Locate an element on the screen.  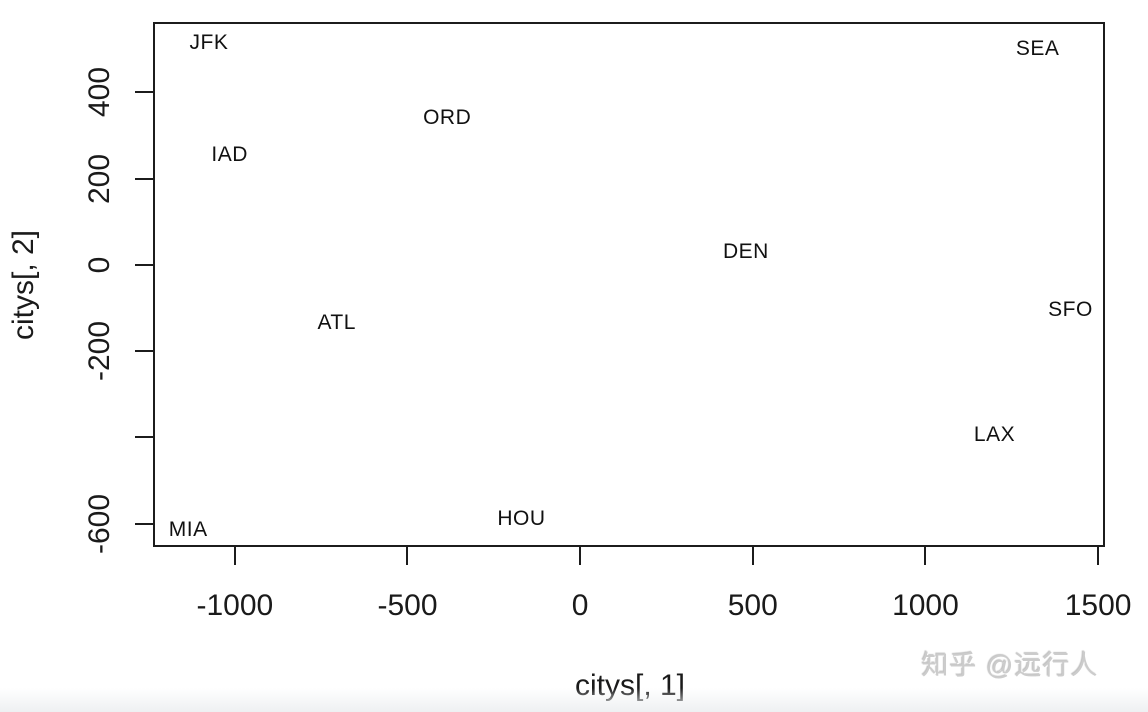
x-axis-tick-label: 0 is located at coordinates (580, 605).